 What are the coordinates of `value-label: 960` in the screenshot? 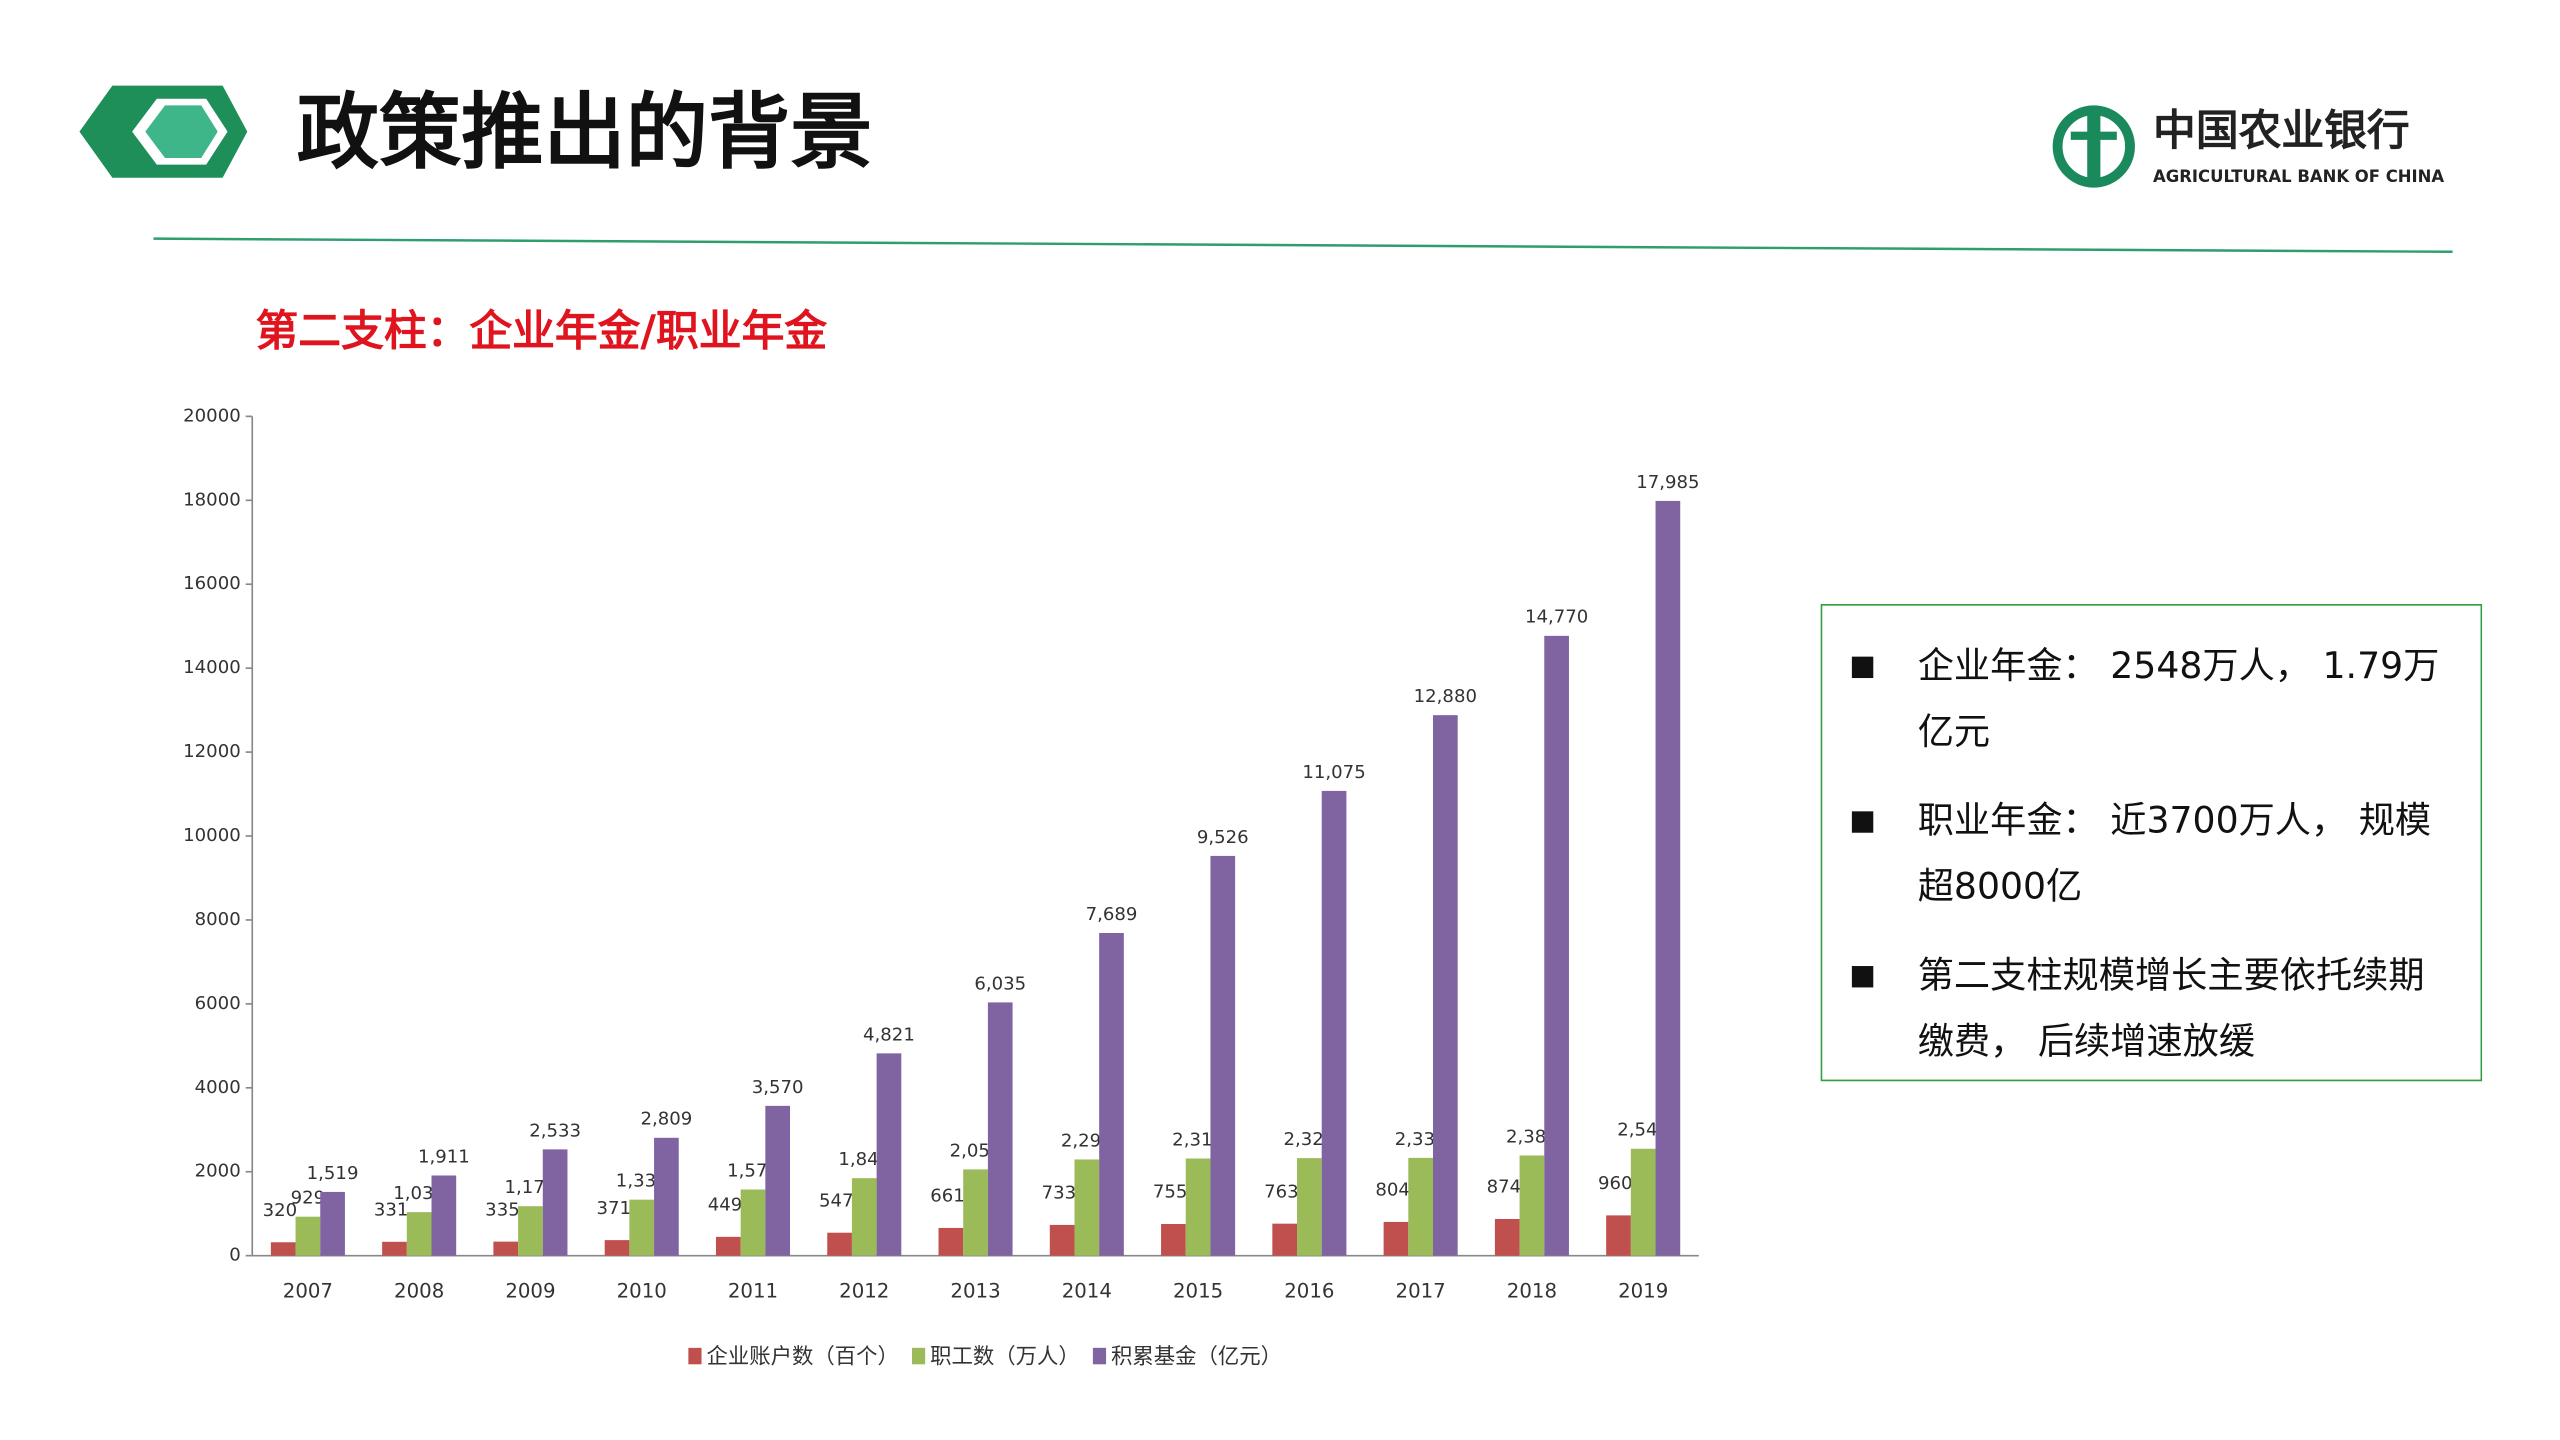 It's located at (1615, 1183).